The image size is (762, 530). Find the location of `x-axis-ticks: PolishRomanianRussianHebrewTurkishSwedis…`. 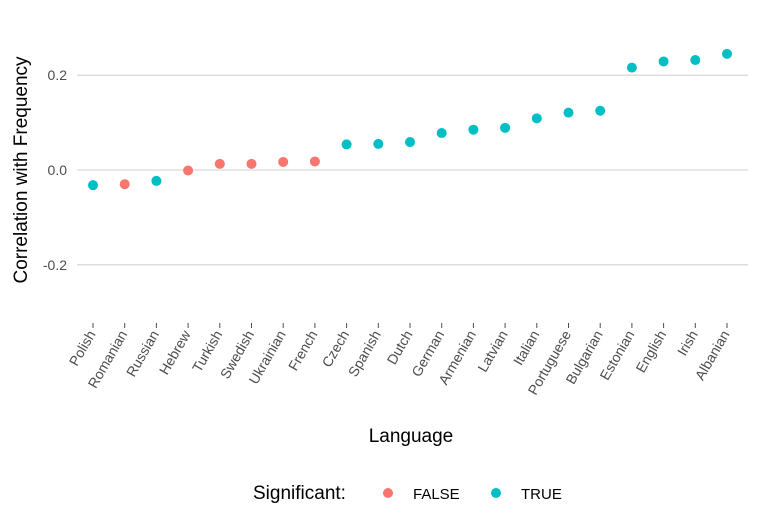

x-axis-ticks: PolishRomanianRussianHebrewTurkishSwedis… is located at coordinates (399, 360).